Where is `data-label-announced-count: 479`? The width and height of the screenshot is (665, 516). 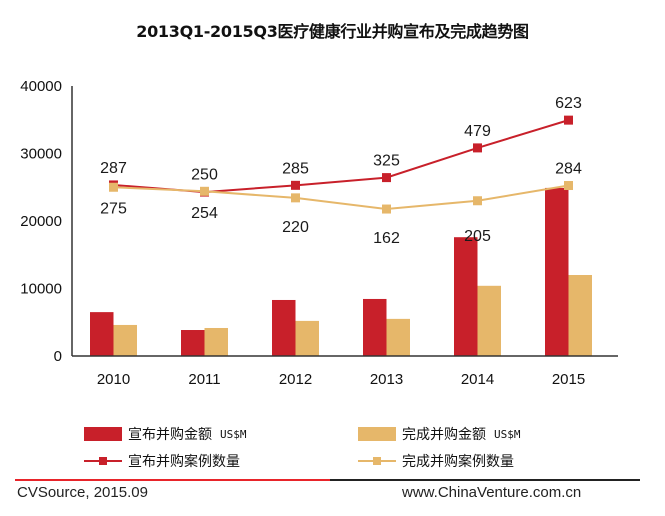
data-label-announced-count: 479 is located at coordinates (477, 131).